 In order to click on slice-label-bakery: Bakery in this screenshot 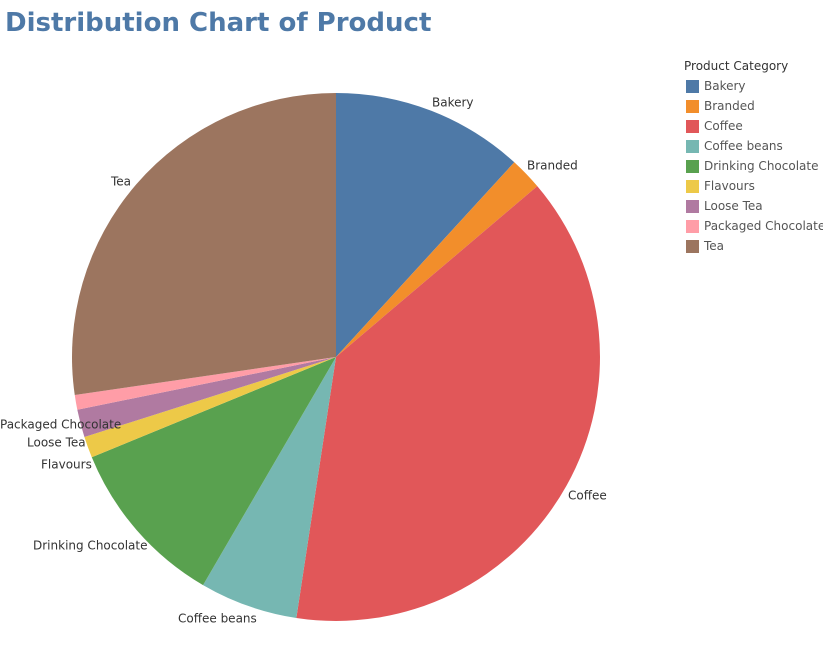, I will do `click(453, 103)`.